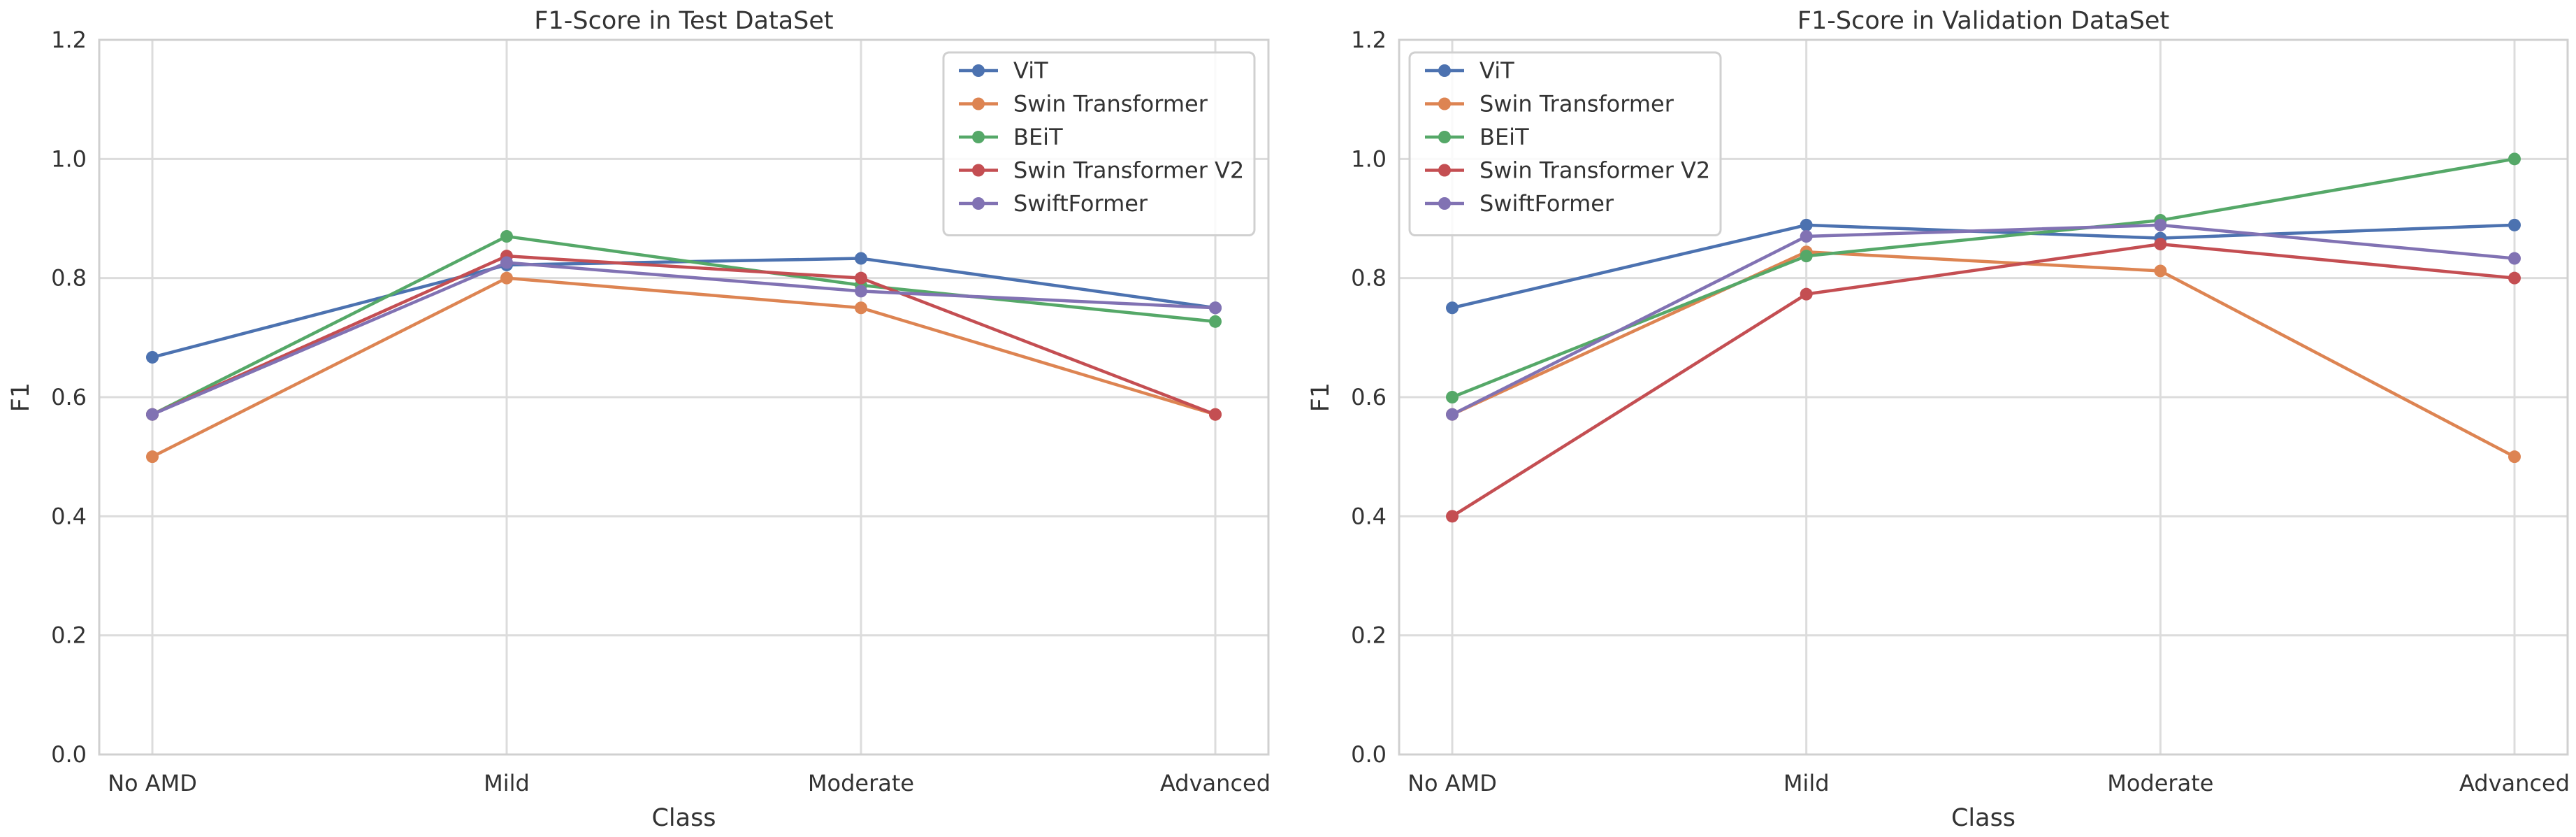 Image resolution: width=2576 pixels, height=837 pixels. What do you see at coordinates (2514, 224) in the screenshot?
I see `data-point-vit-advanced` at bounding box center [2514, 224].